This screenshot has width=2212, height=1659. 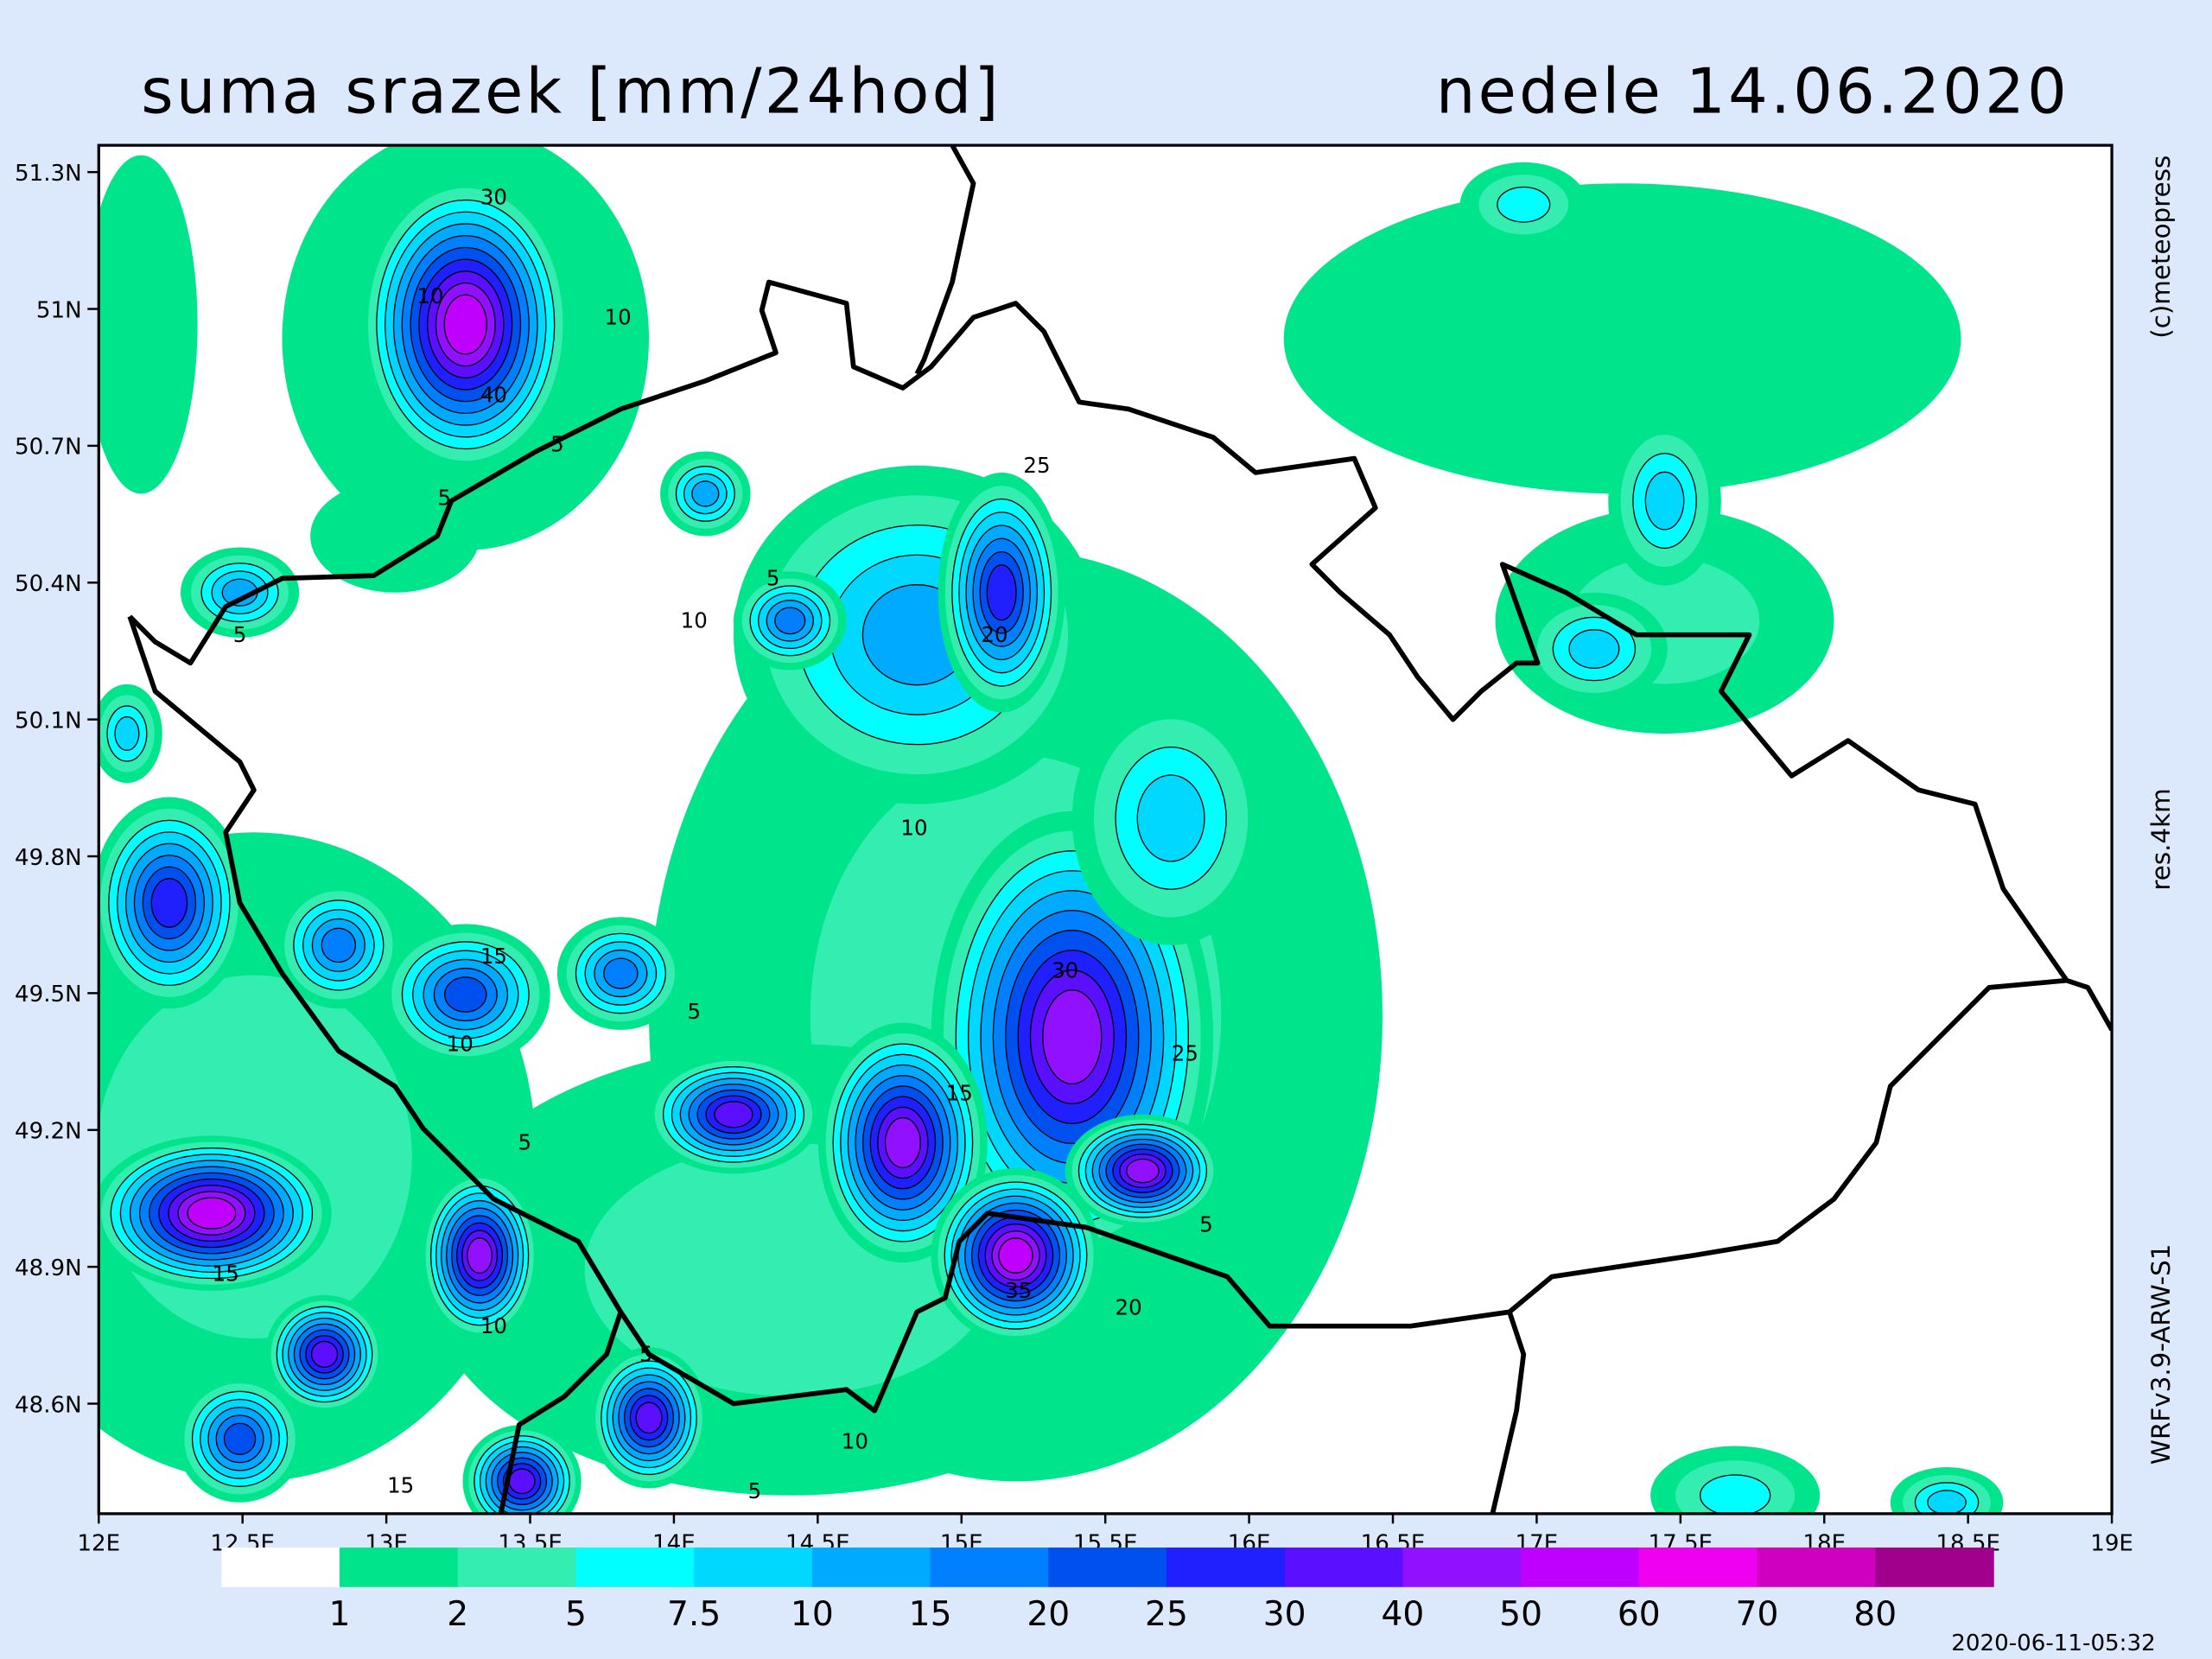 I want to click on legend-label: 2, so click(x=457, y=1614).